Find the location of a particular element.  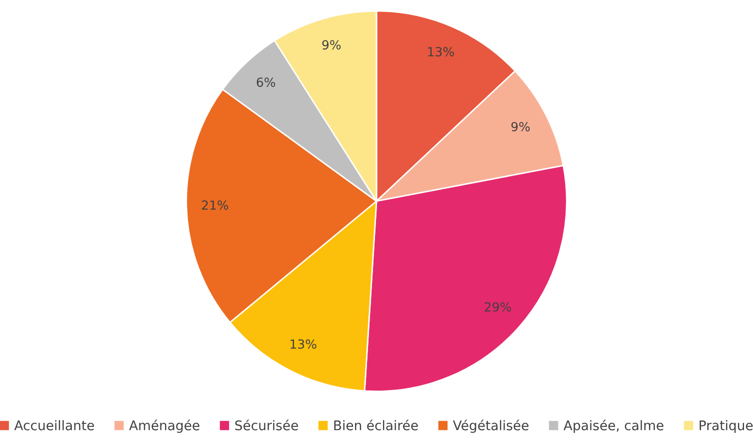

legend-label: Végétalisée is located at coordinates (490, 426).